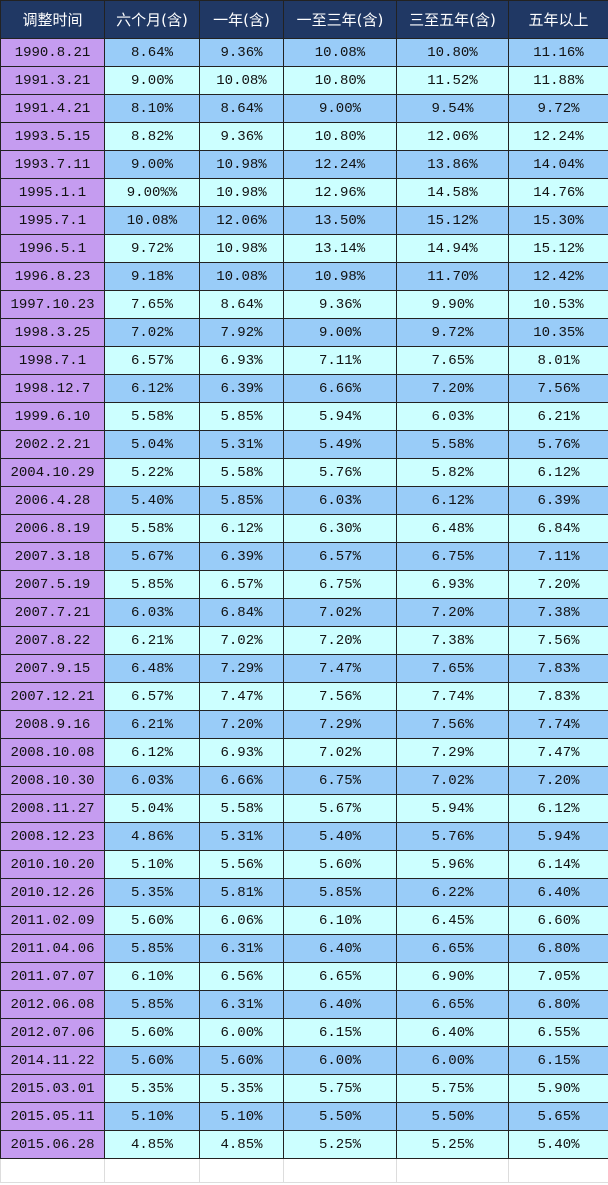 This screenshot has height=1185, width=608. I want to click on table-row: 2006.4.28 5.40% 5.85% 6.03% 6.12% 6.39%, so click(304, 500).